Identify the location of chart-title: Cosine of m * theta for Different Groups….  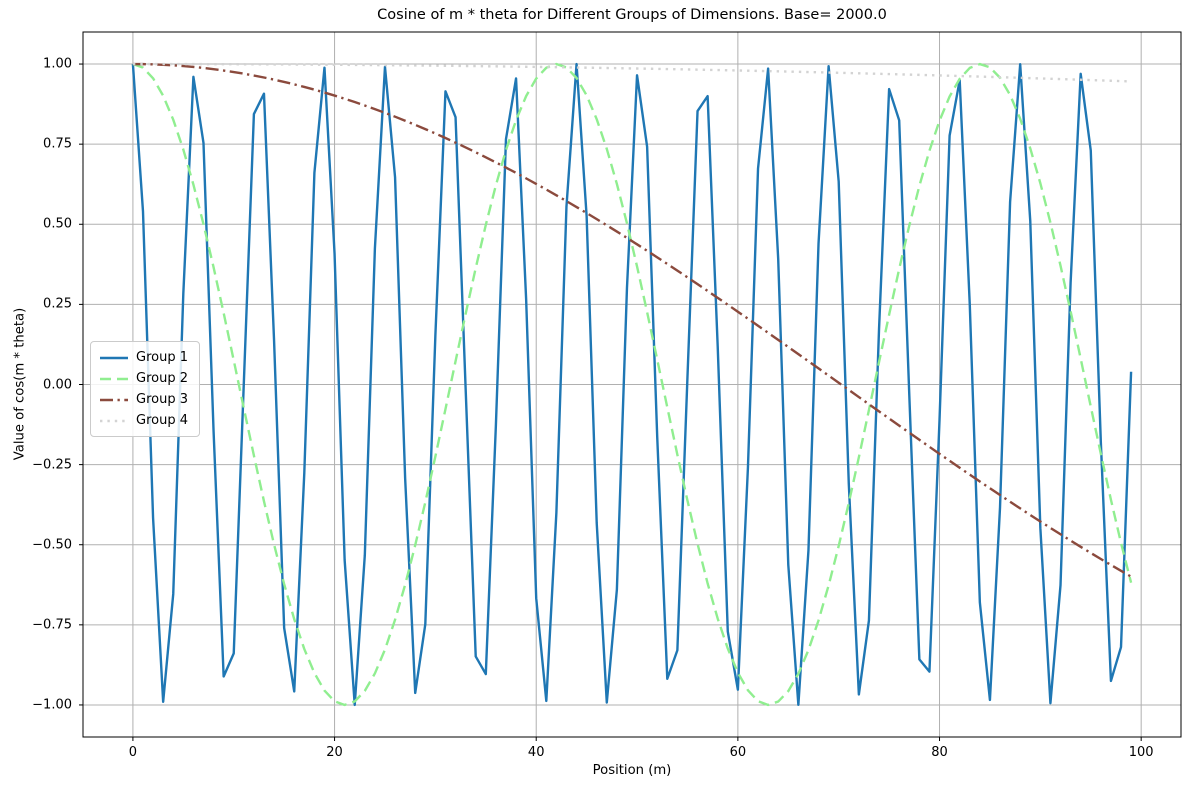
(632, 15).